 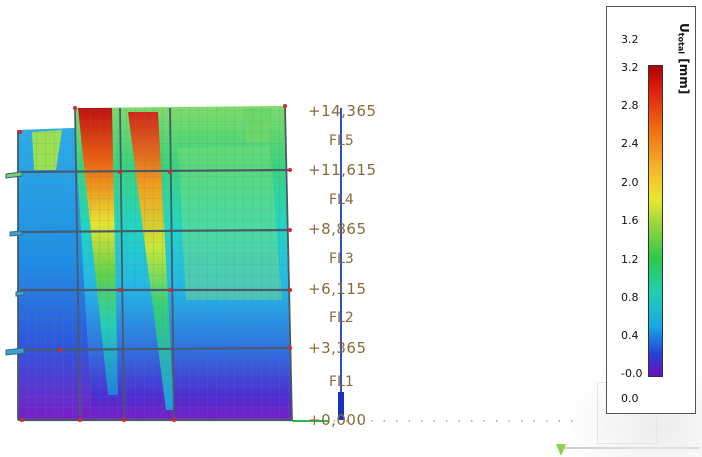 I want to click on legend-tick: 2.8, so click(x=630, y=105).